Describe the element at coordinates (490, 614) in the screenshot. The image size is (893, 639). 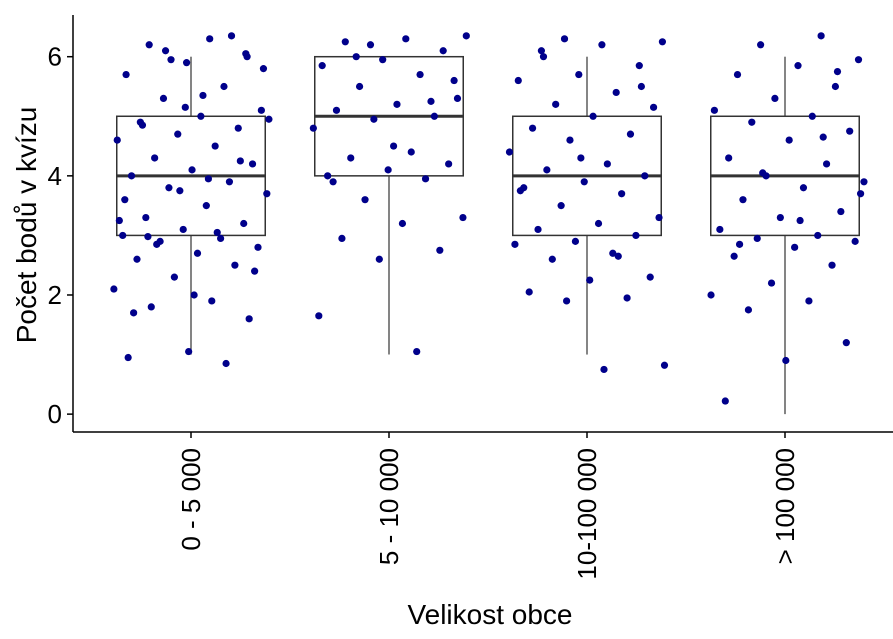
I see `x-axis-title: Velikost obce` at that location.